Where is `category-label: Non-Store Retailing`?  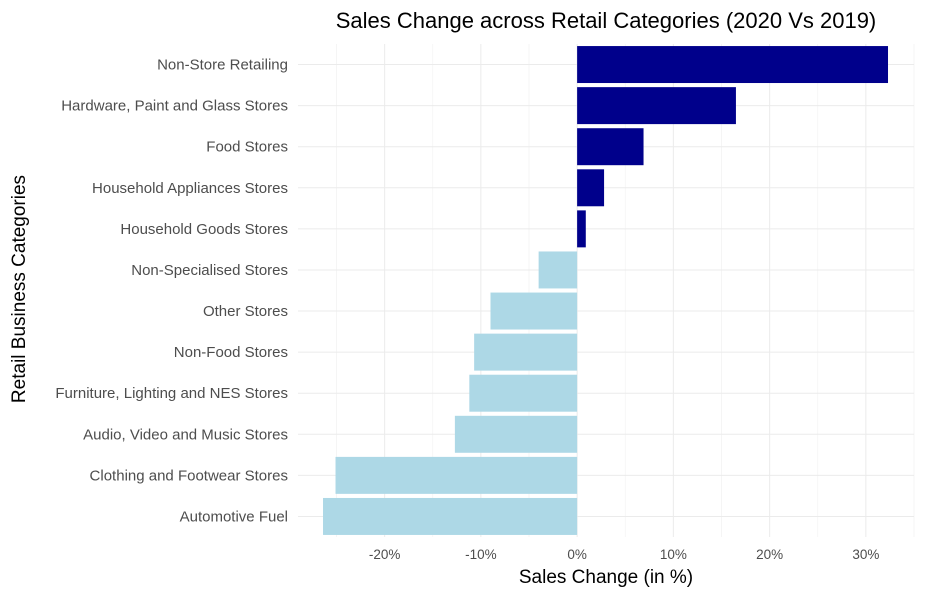
category-label: Non-Store Retailing is located at coordinates (222, 65).